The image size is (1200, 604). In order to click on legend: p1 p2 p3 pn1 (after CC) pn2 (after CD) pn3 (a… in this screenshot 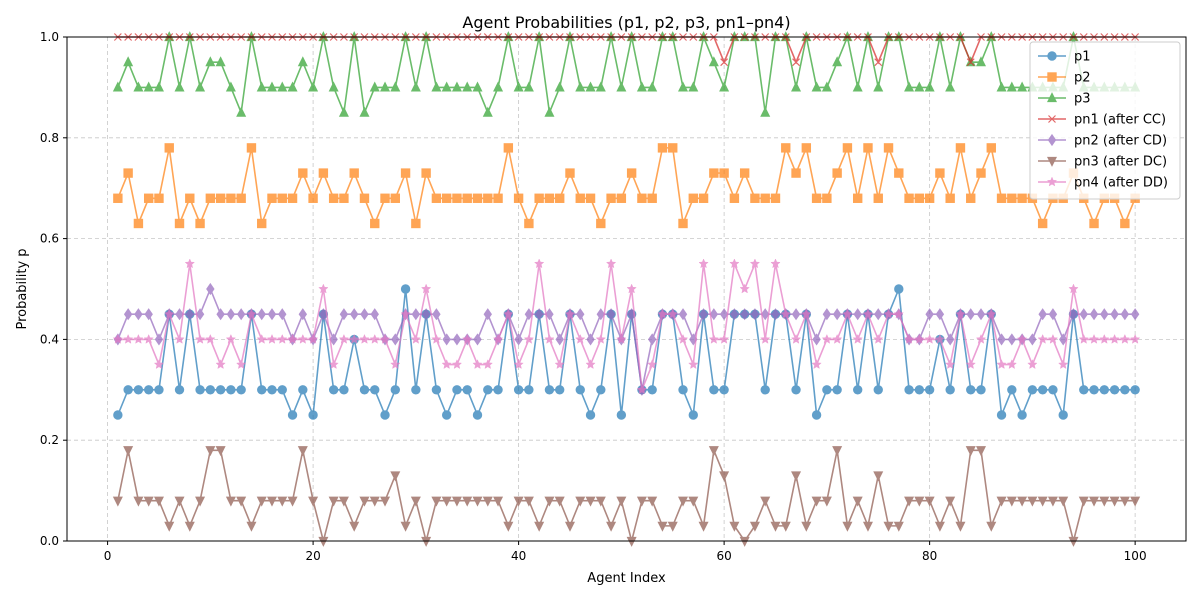, I will do `click(1105, 120)`.